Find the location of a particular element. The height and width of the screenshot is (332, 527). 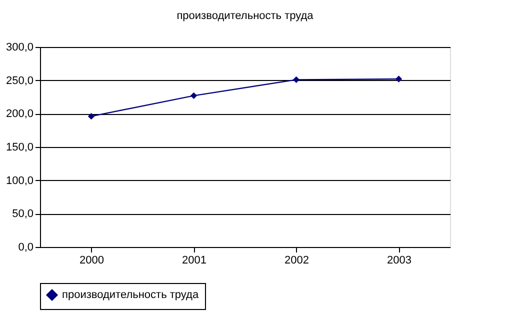

legend-label: производительность труда is located at coordinates (131, 295).